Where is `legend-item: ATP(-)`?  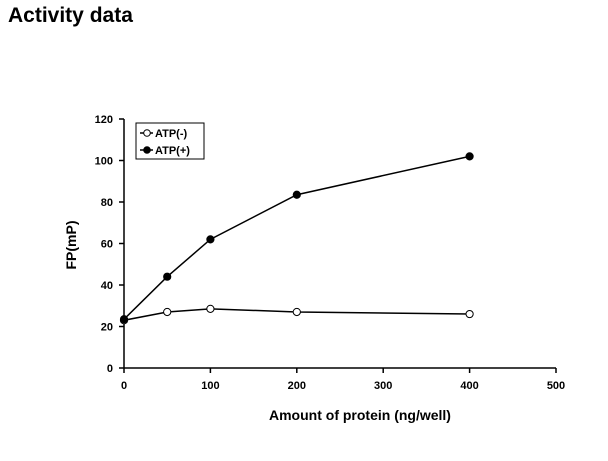 legend-item: ATP(-) is located at coordinates (164, 134).